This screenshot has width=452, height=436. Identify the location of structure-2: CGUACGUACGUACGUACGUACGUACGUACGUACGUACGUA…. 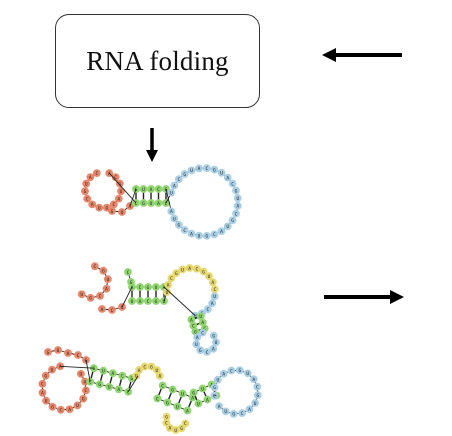
(148, 309).